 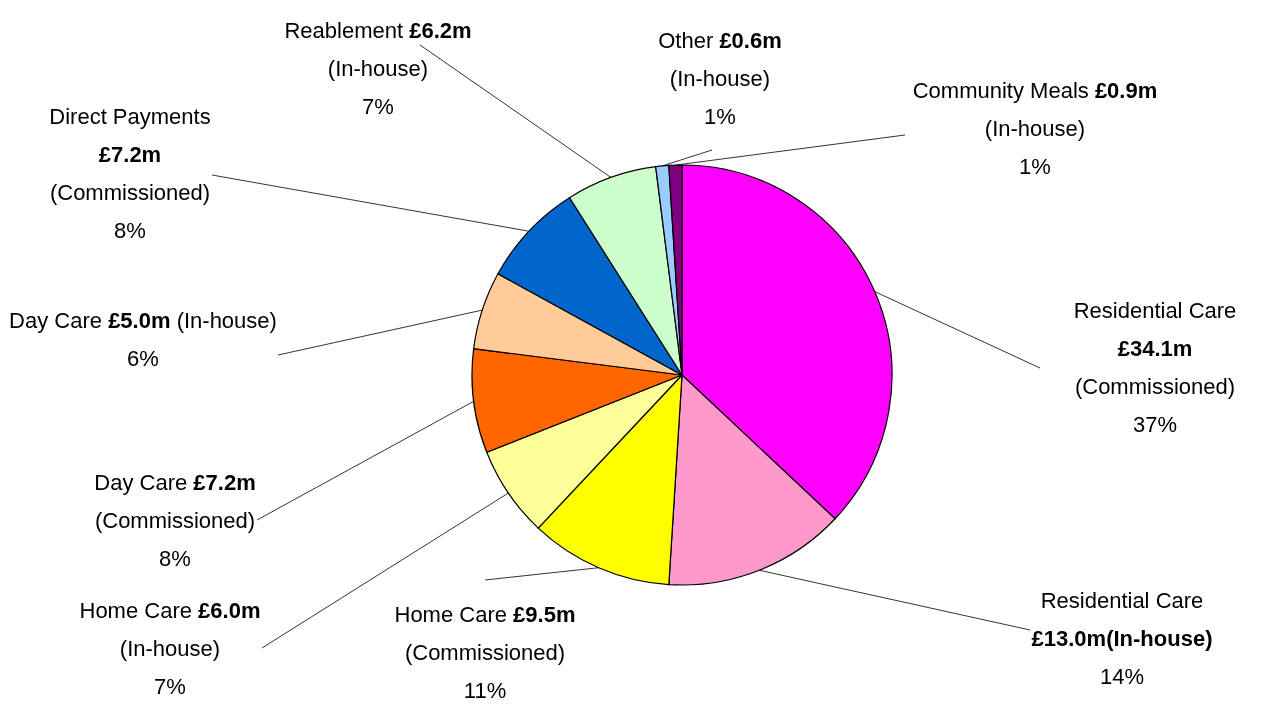 What do you see at coordinates (130, 154) in the screenshot?
I see `slice-label: Direct Payments £7.2m (Commissioned)` at bounding box center [130, 154].